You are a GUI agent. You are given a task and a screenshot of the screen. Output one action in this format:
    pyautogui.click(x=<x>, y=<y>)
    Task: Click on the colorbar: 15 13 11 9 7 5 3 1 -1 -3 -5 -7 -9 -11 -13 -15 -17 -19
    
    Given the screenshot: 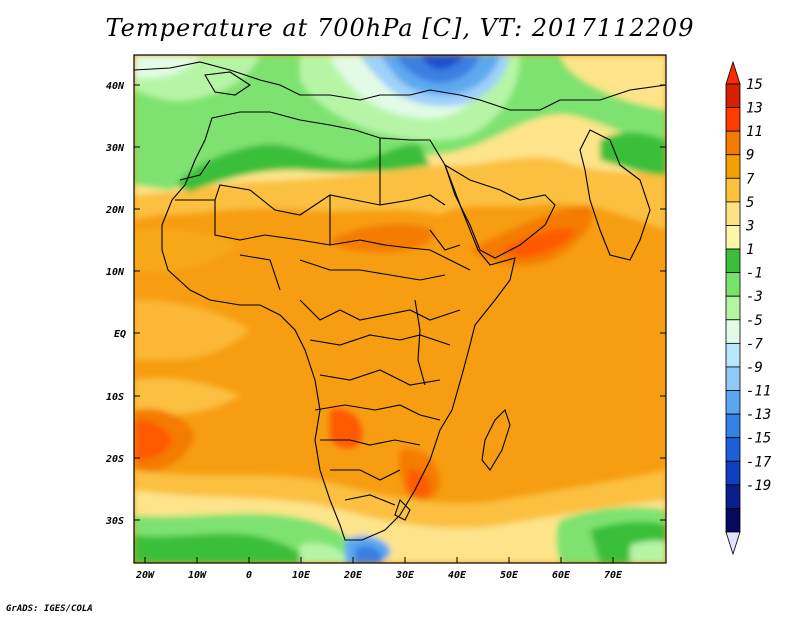 What is the action you would take?
    pyautogui.click(x=748, y=308)
    